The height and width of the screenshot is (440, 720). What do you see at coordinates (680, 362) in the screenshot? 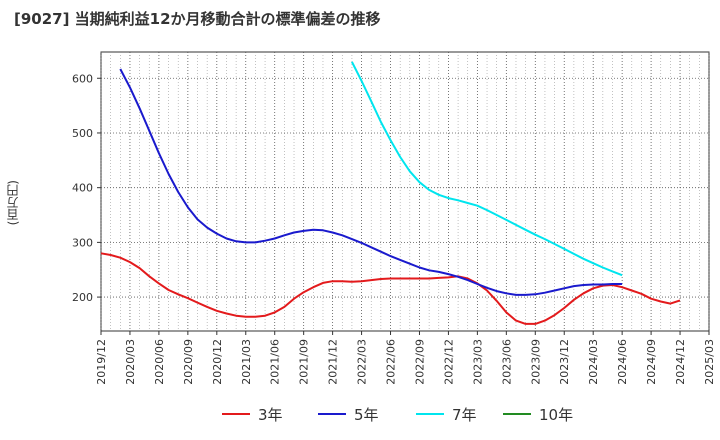
I see `x-tick-label: 2024/12` at bounding box center [680, 362].